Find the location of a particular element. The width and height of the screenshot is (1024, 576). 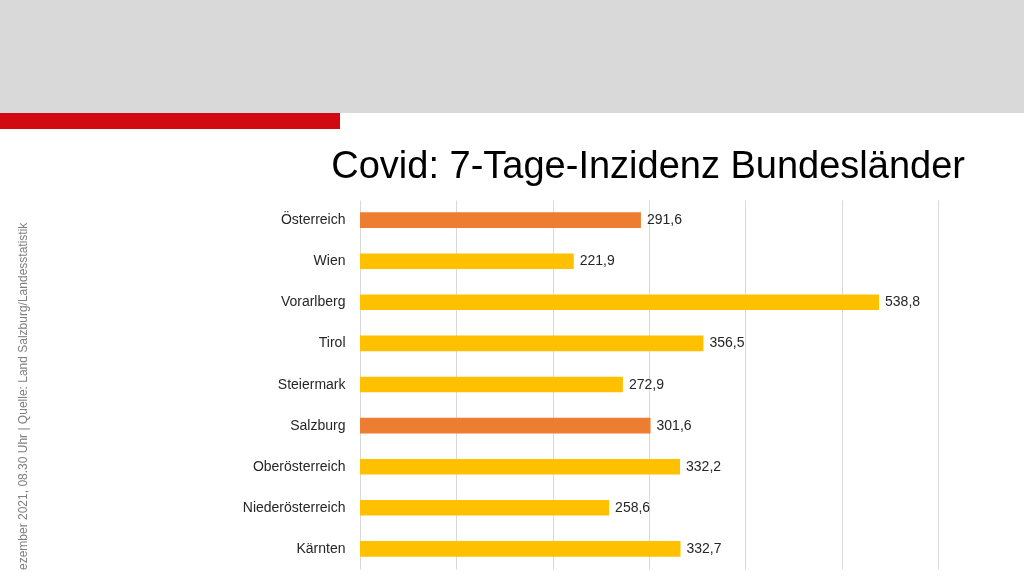

data-label: 291,6 is located at coordinates (664, 219).